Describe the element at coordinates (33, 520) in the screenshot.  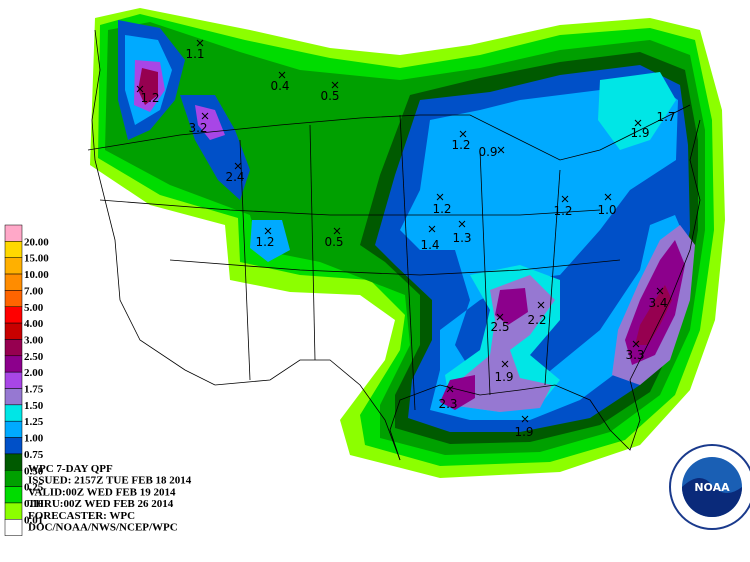
I see `legend-label: 0.01` at that location.